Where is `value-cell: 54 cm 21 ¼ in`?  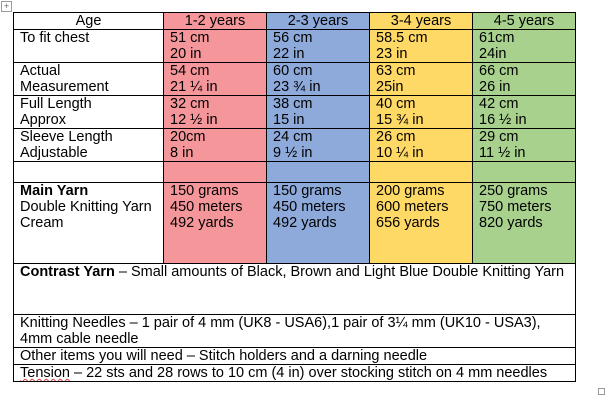
value-cell: 54 cm 21 ¼ in is located at coordinates (215, 79).